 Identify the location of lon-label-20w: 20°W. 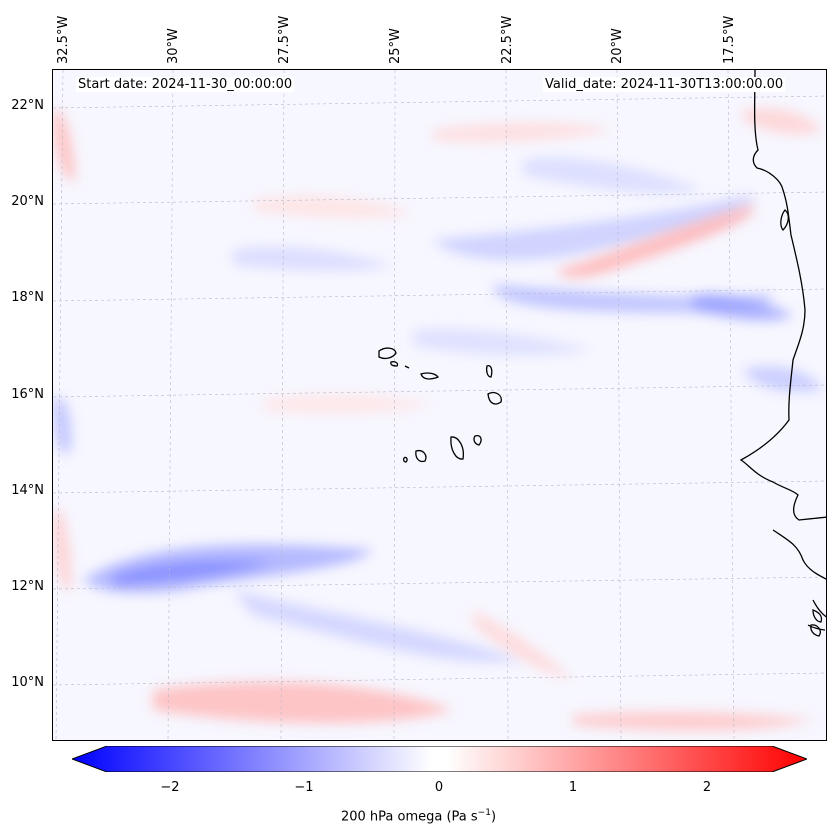
(617, 46).